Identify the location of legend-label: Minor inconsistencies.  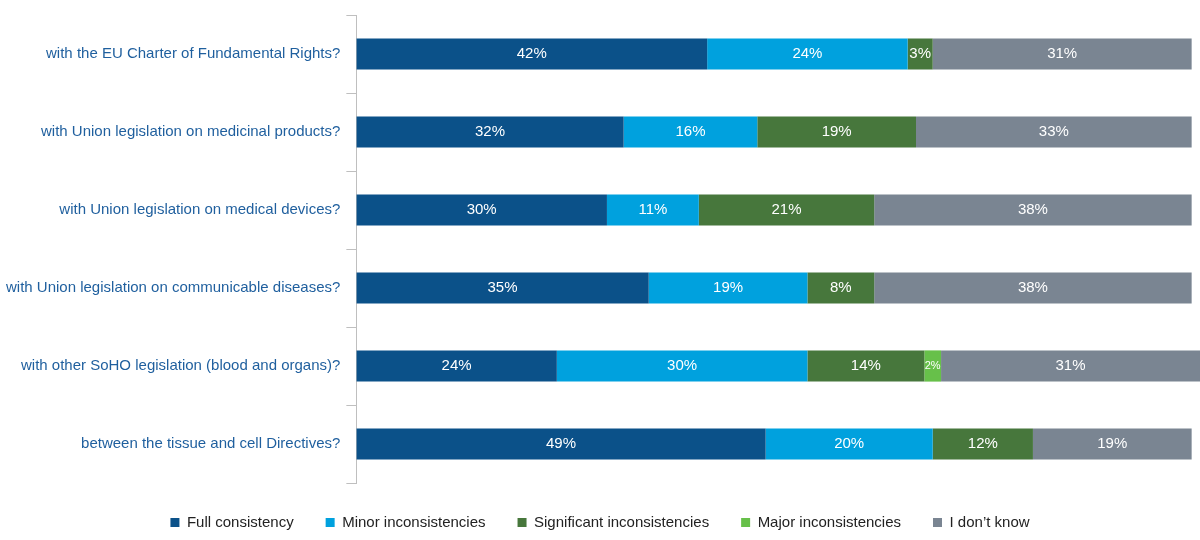
(414, 521).